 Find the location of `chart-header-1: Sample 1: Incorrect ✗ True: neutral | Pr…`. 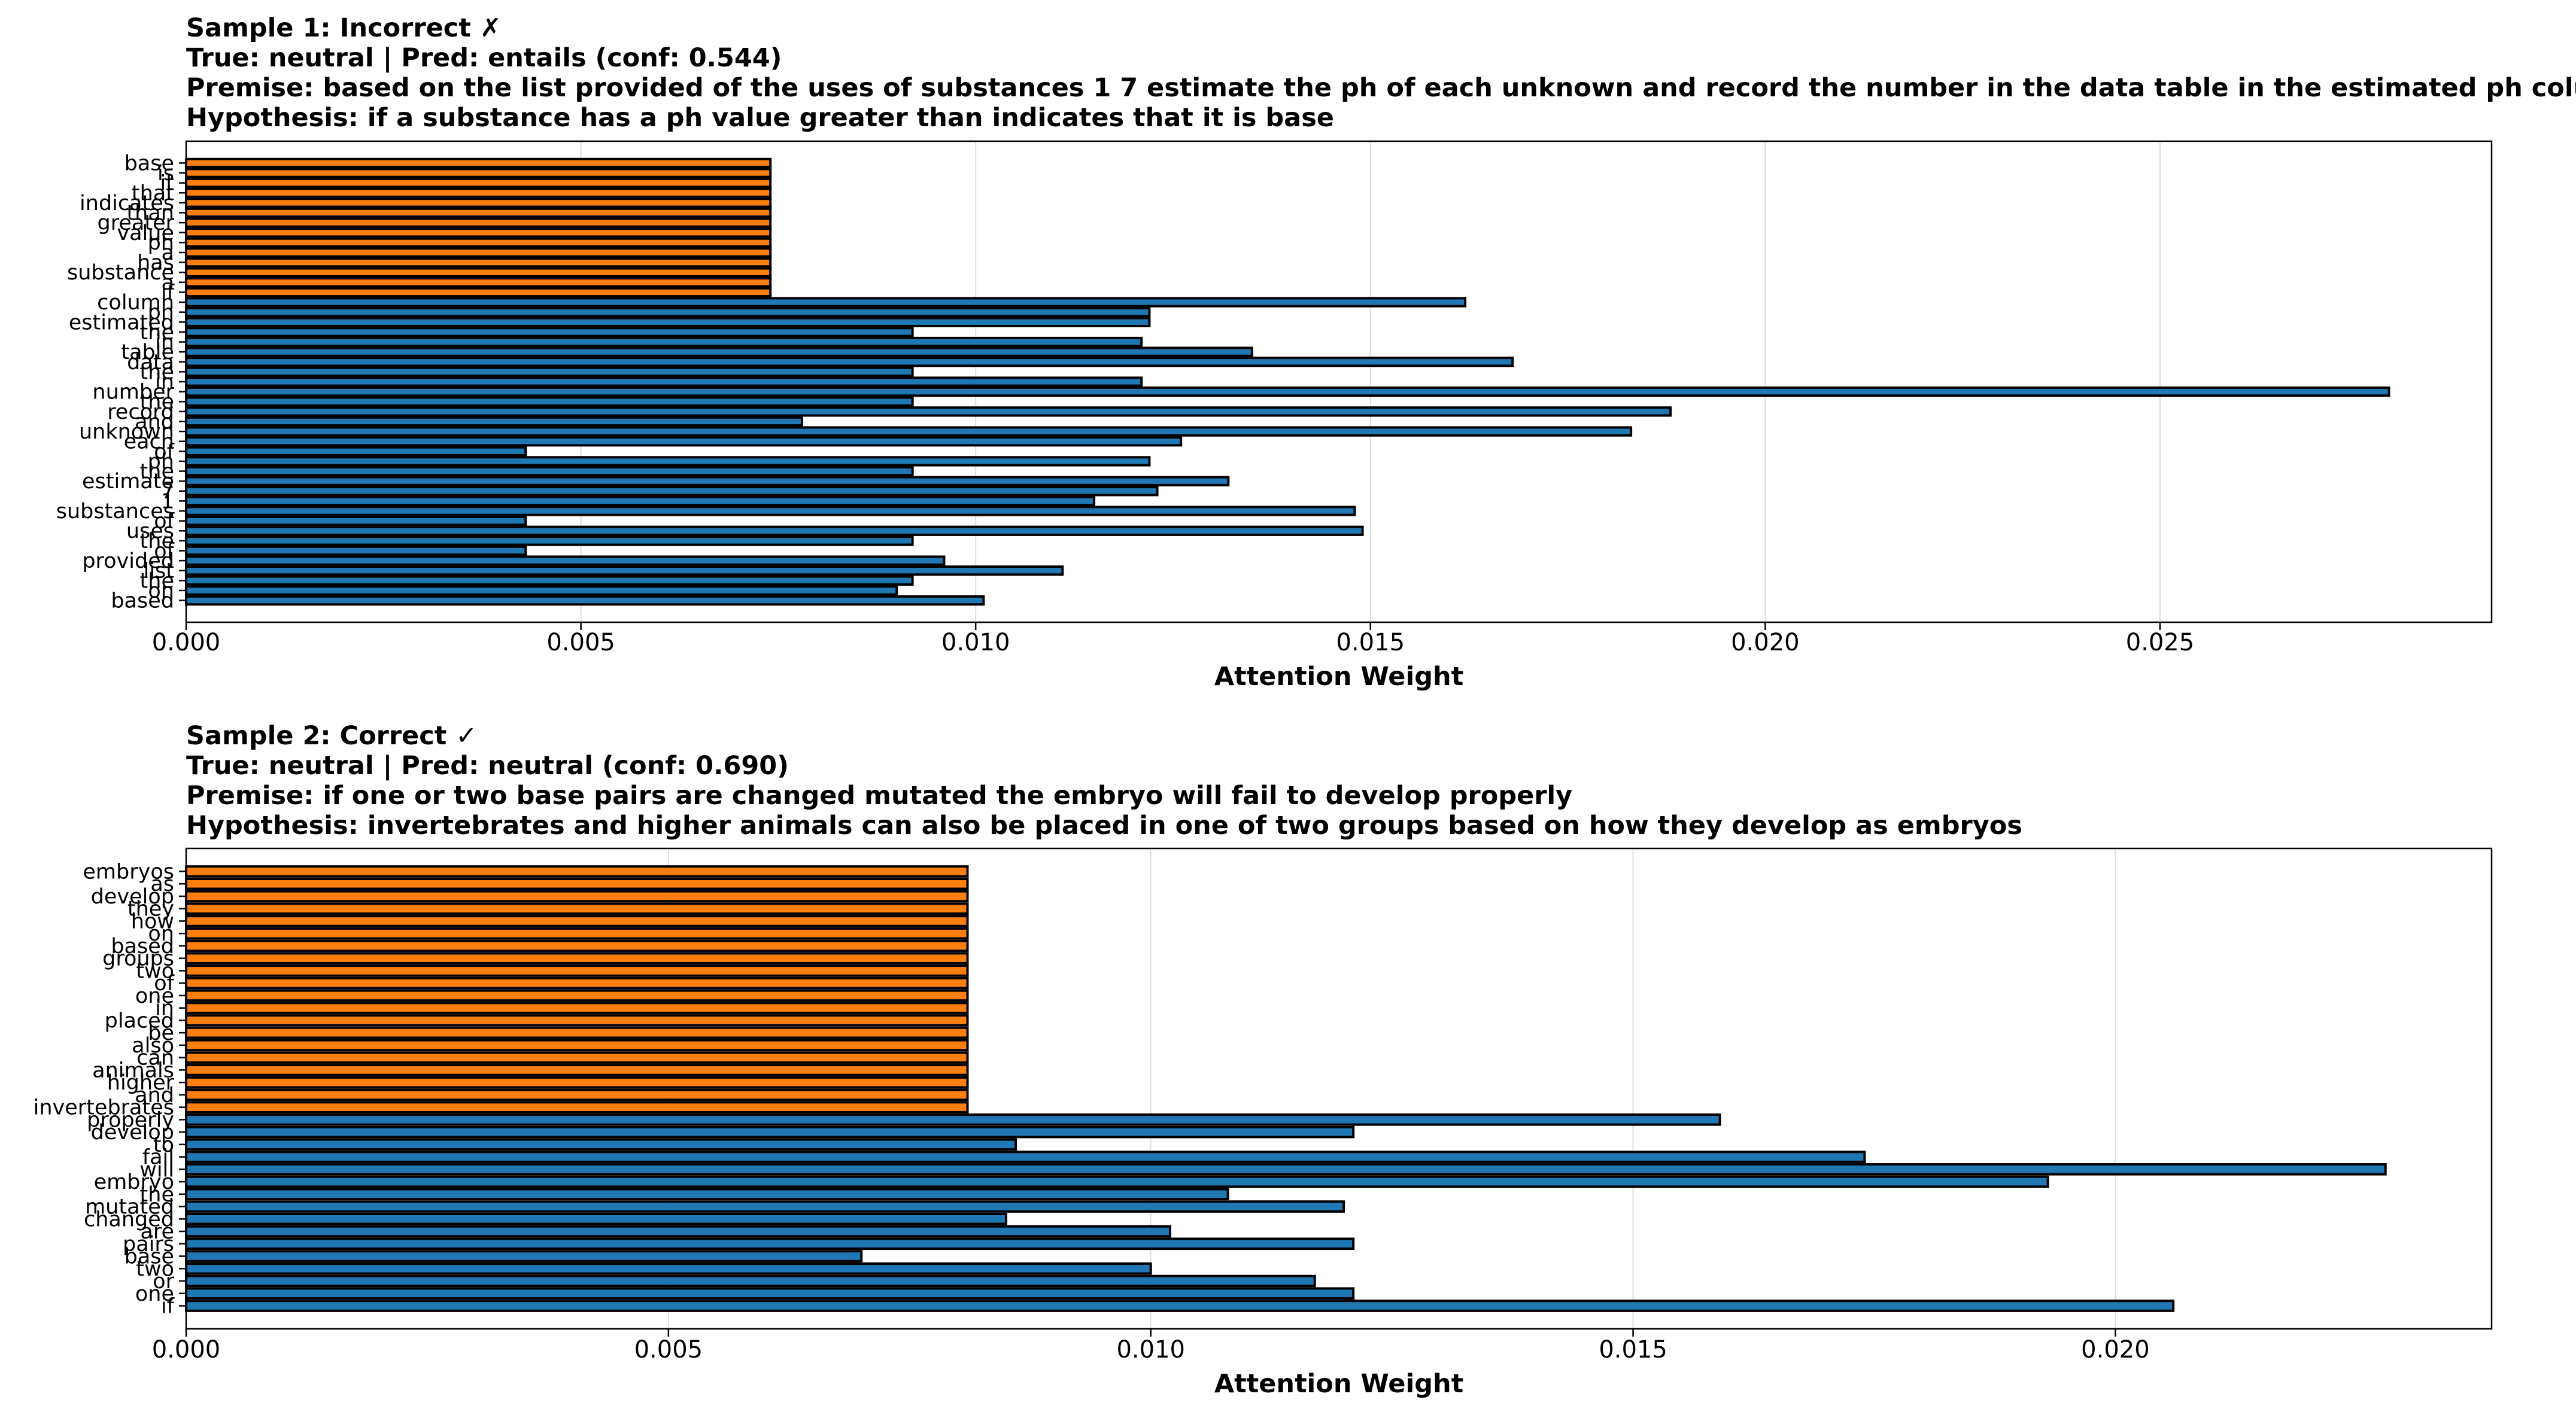

chart-header-1: Sample 1: Incorrect ✗ True: neutral | Pr… is located at coordinates (1381, 73).